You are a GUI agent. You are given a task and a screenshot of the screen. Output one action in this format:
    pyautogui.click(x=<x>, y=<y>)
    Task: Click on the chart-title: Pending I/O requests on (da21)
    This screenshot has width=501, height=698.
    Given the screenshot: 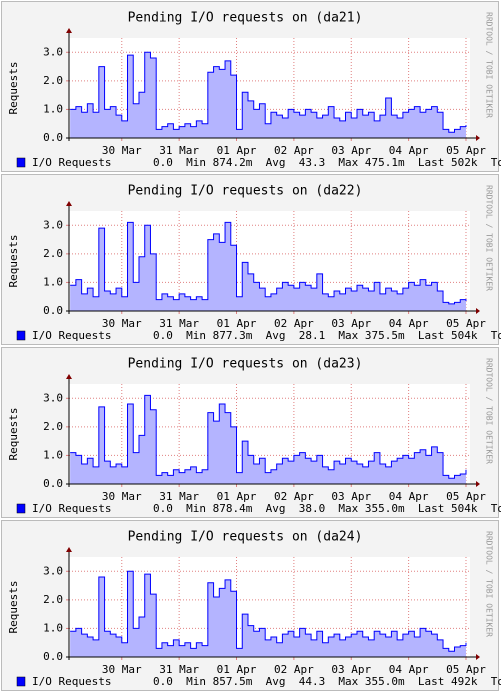 What is the action you would take?
    pyautogui.click(x=245, y=18)
    